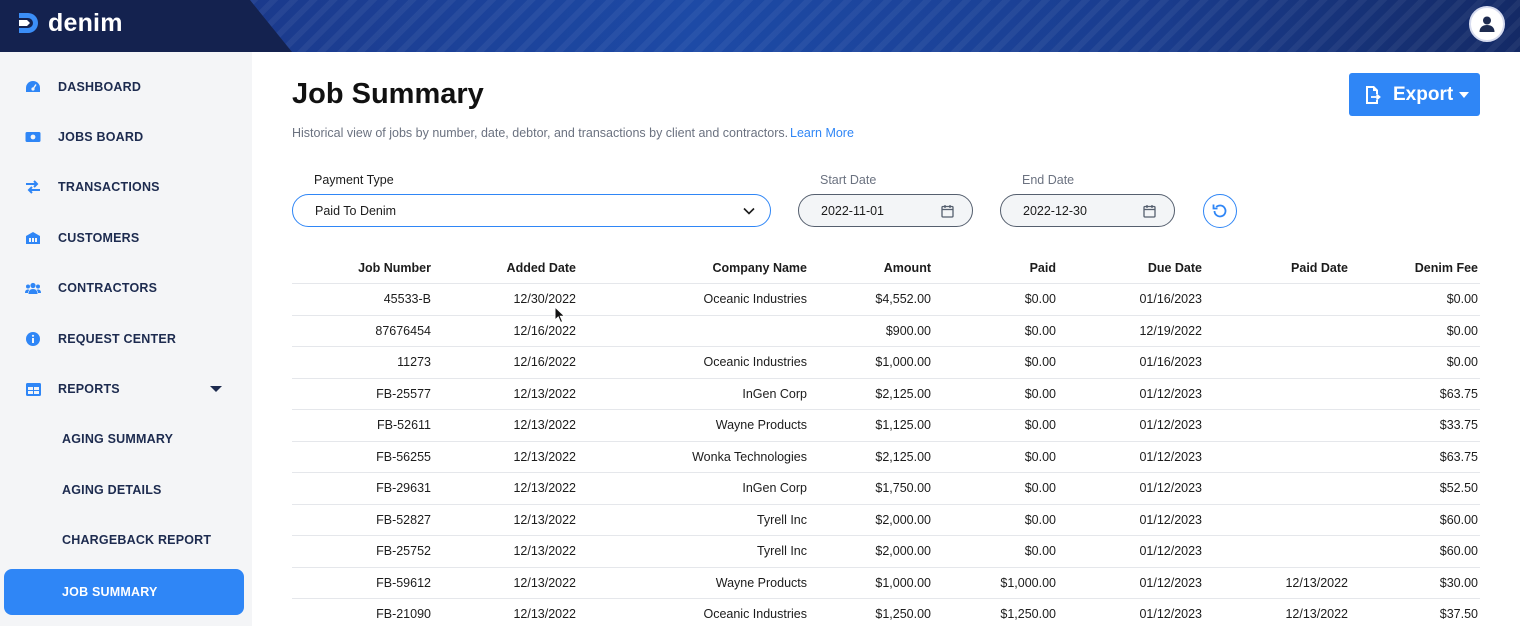  What do you see at coordinates (414, 362) in the screenshot?
I see `job-number-cell: 11273` at bounding box center [414, 362].